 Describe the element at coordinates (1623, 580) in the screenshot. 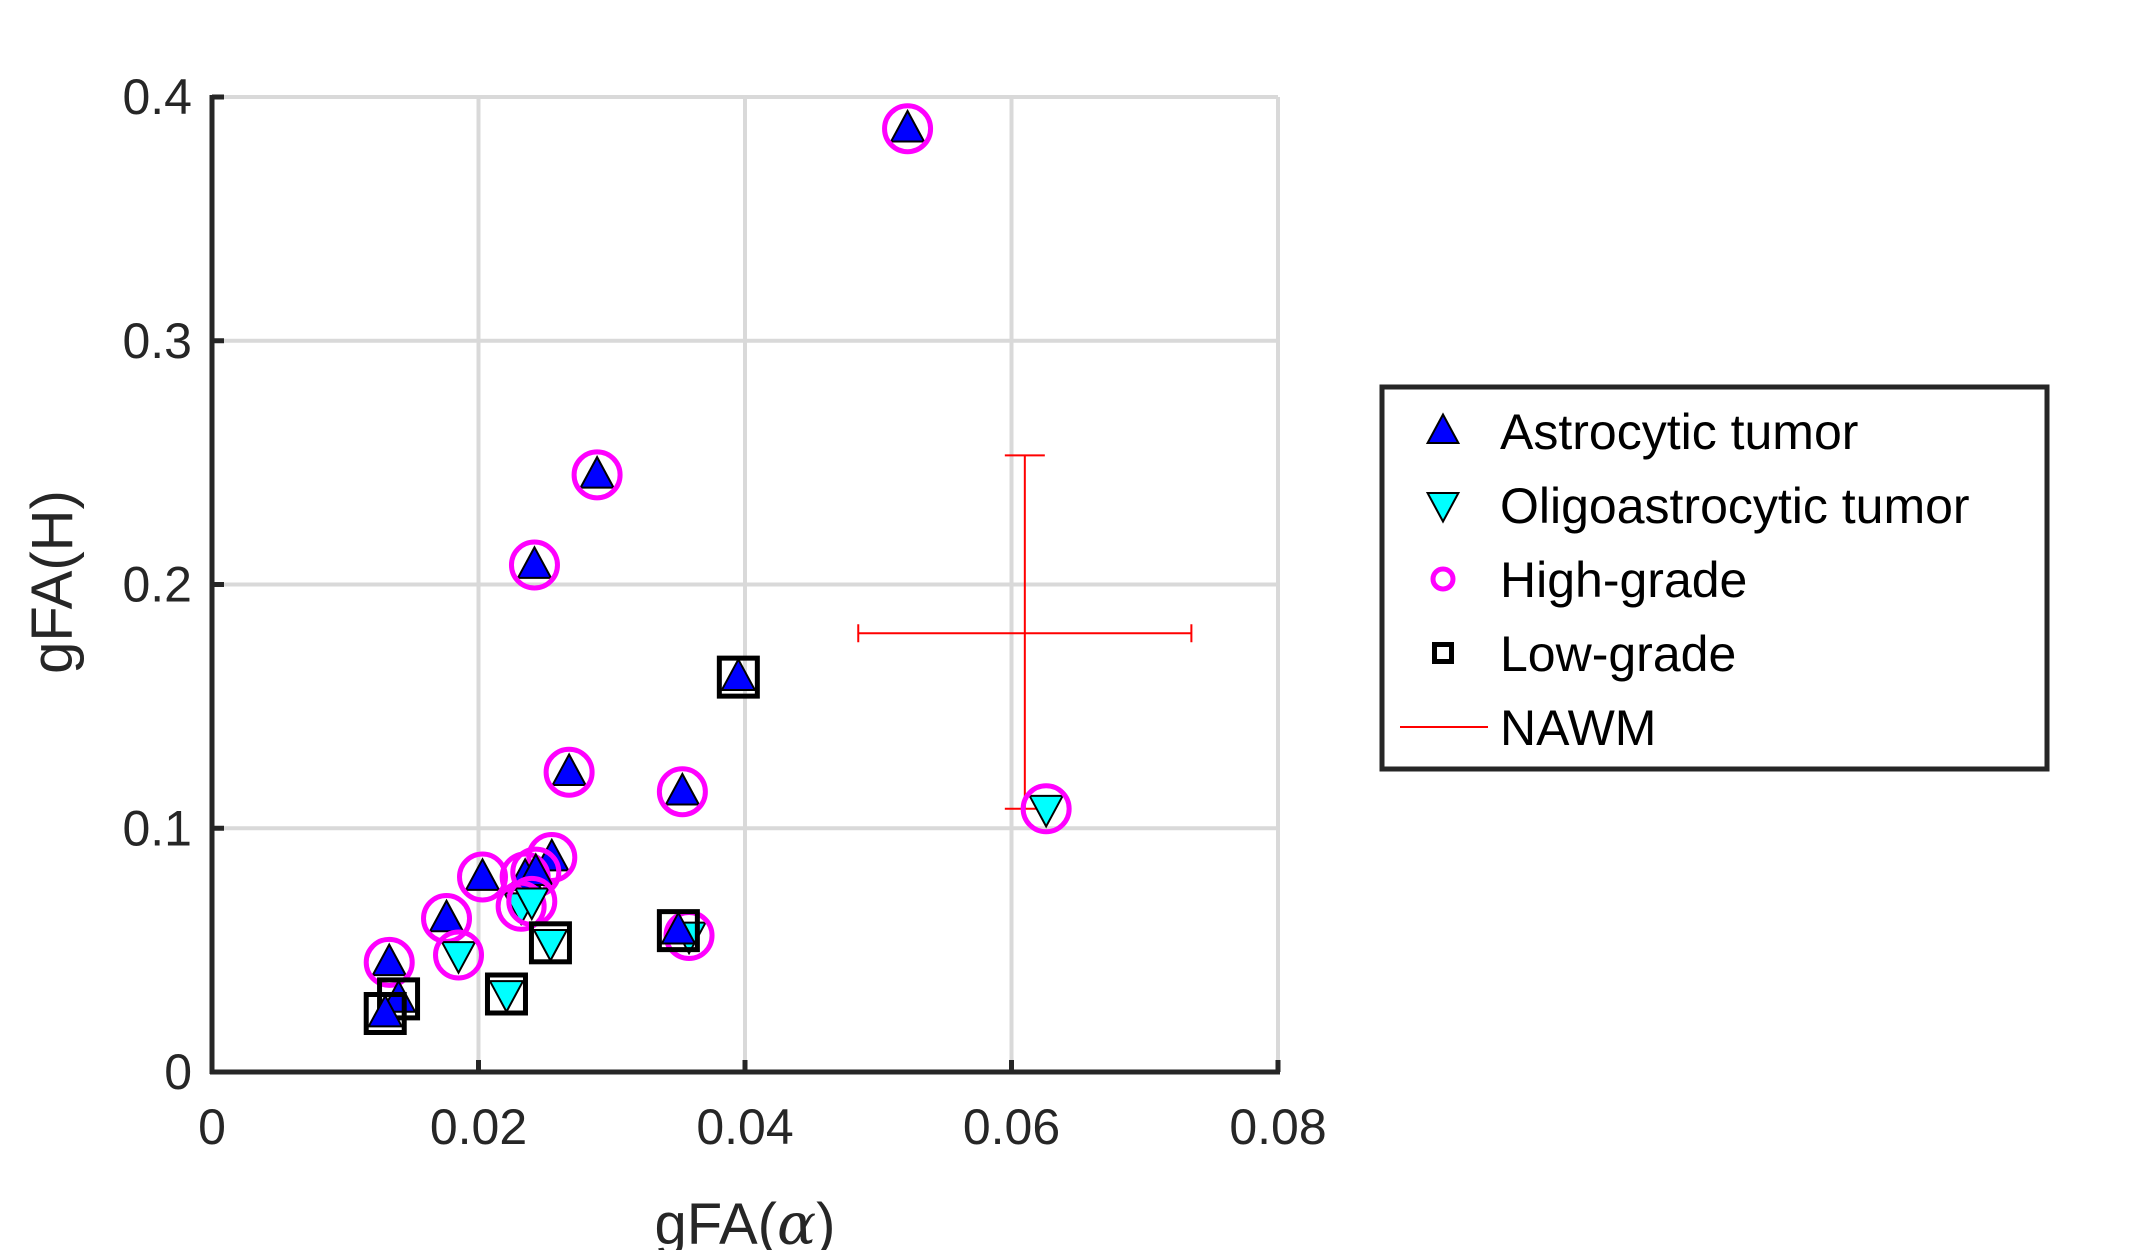

I see `legend-label: High-grade` at that location.